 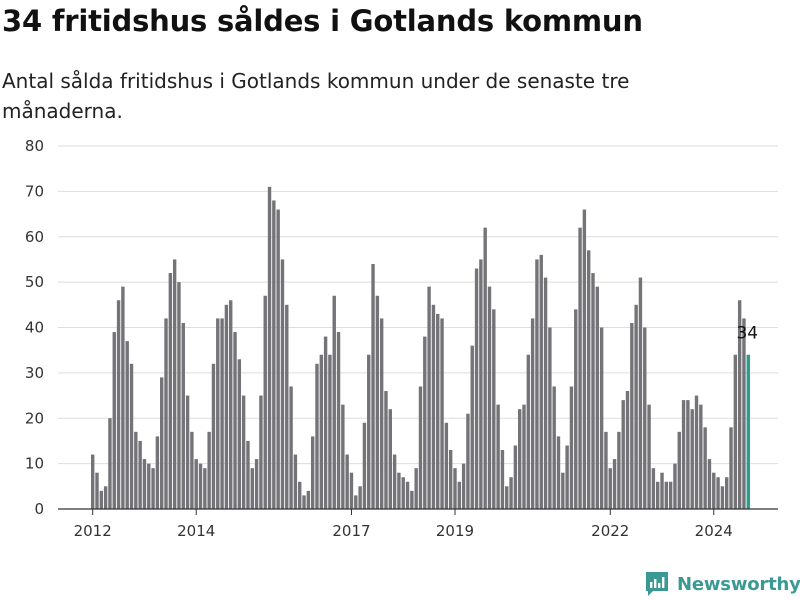 What do you see at coordinates (351, 531) in the screenshot?
I see `x-tick-label: 2017` at bounding box center [351, 531].